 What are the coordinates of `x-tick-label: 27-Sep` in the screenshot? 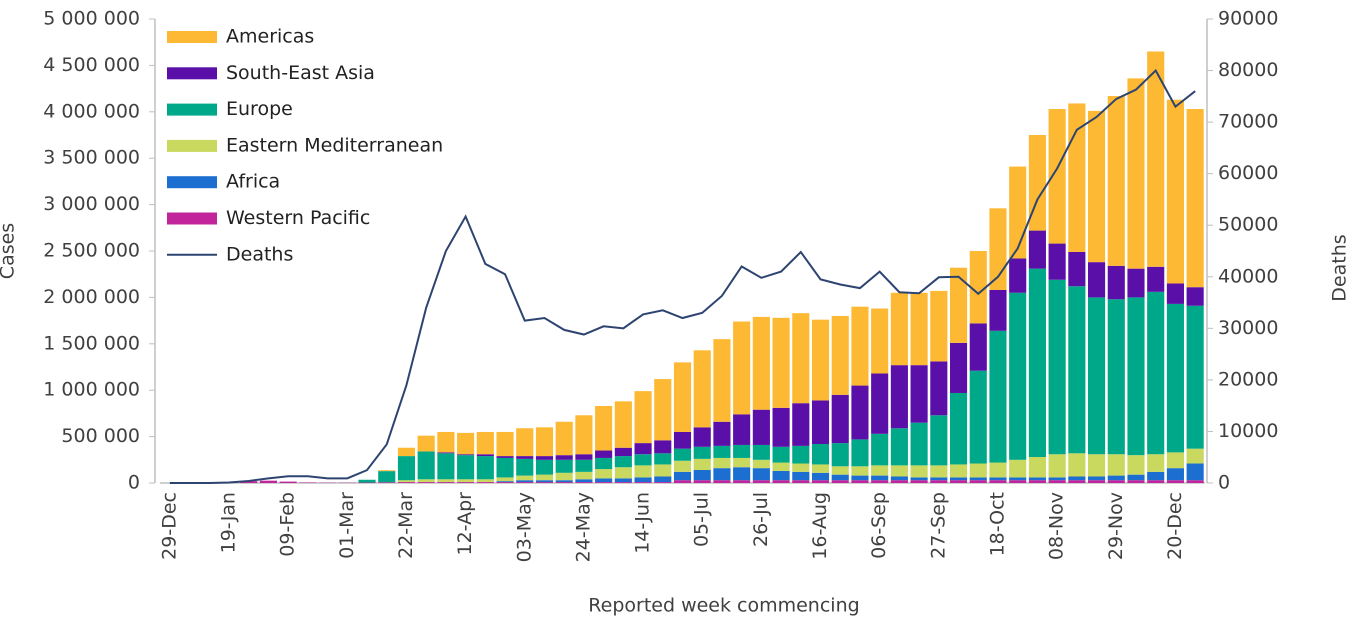 It's located at (938, 525).